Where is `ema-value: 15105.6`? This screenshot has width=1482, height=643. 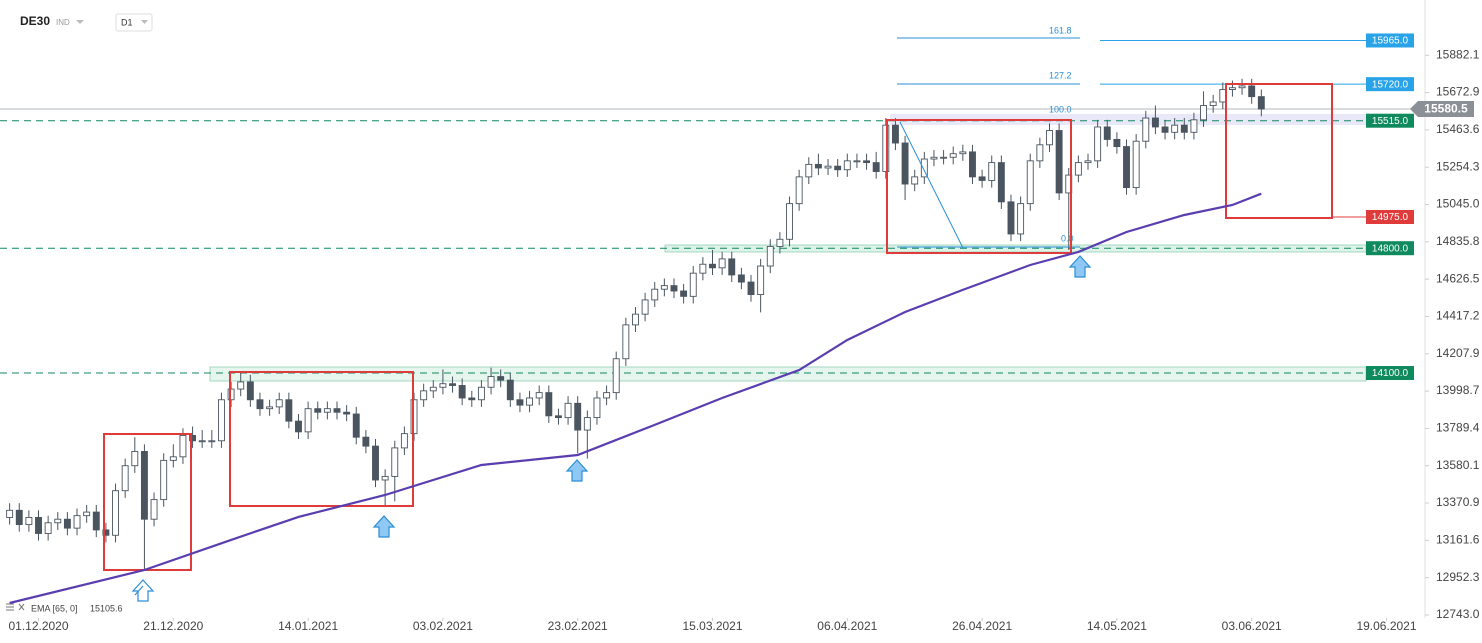 ema-value: 15105.6 is located at coordinates (106, 608).